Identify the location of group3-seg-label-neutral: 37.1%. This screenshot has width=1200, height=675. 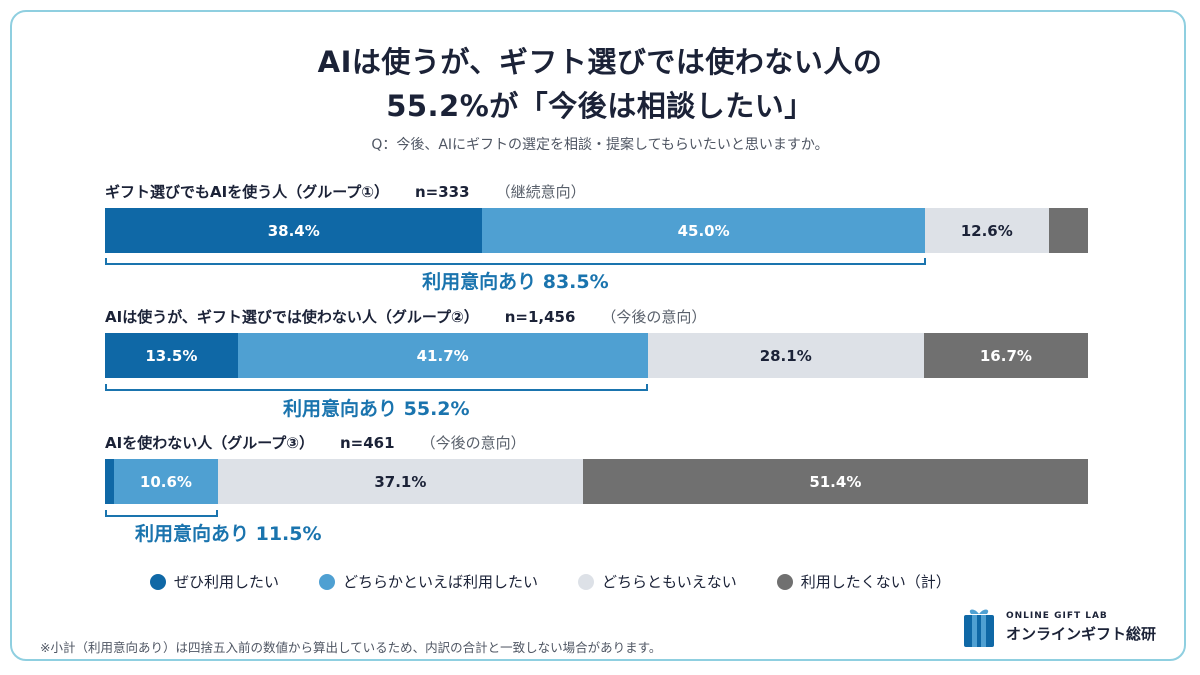
(400, 481).